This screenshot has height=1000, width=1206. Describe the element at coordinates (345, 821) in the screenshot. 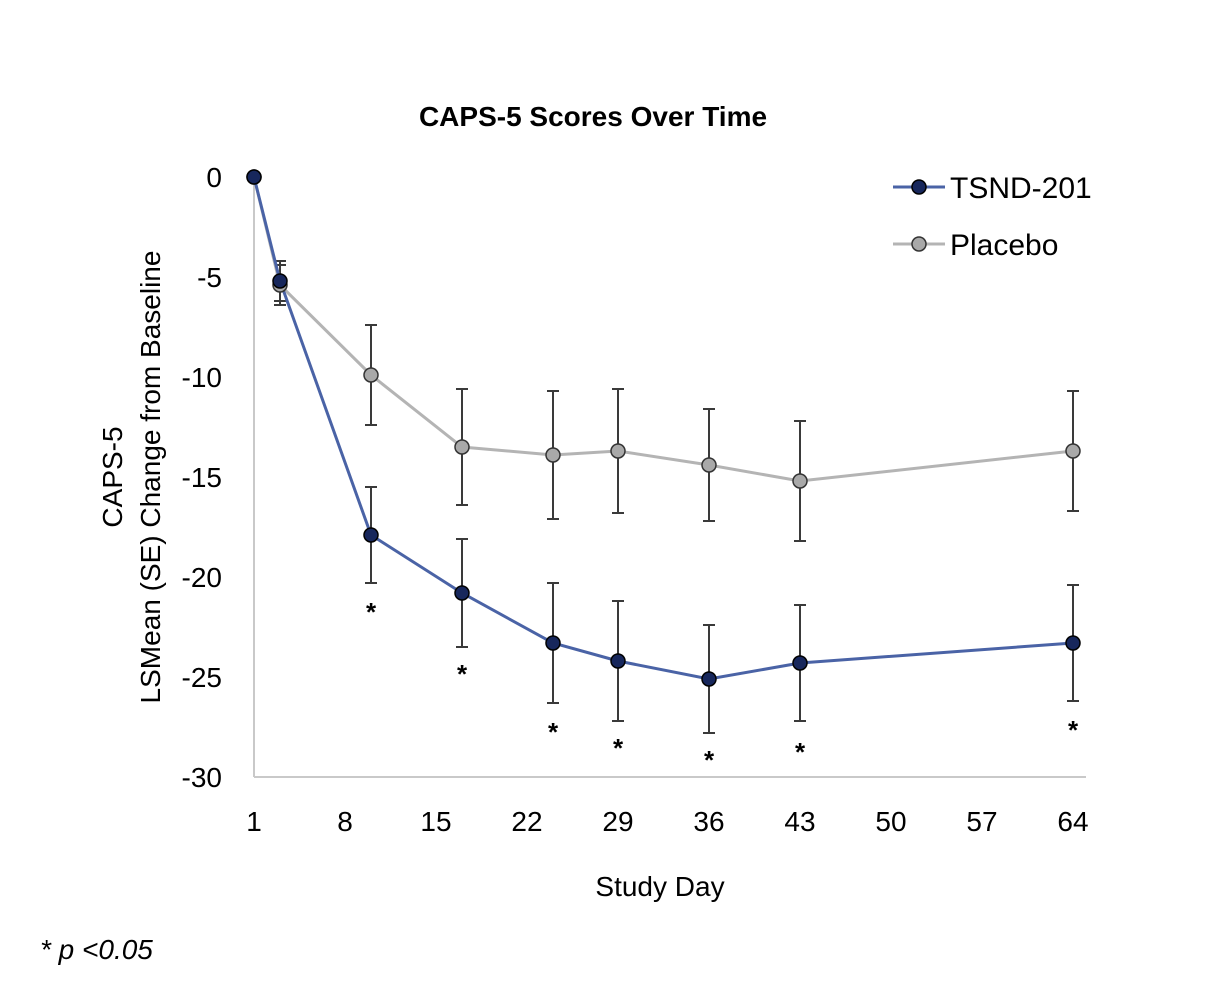

I see `x-tick-label: 8` at that location.